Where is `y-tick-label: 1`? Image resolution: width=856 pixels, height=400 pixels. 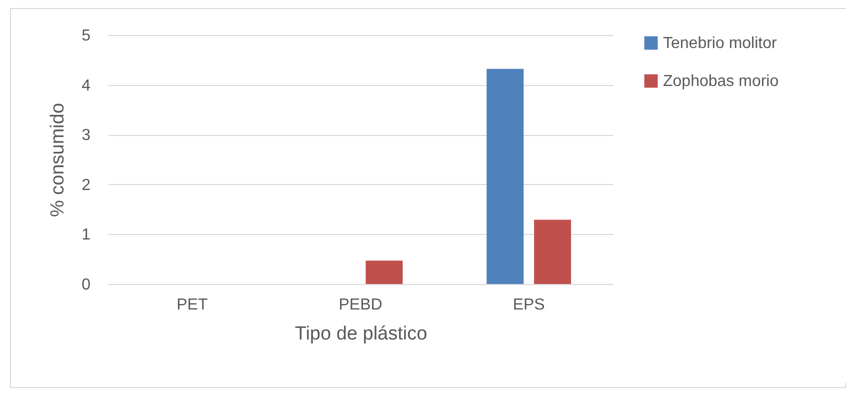 y-tick-label: 1 is located at coordinates (86, 235).